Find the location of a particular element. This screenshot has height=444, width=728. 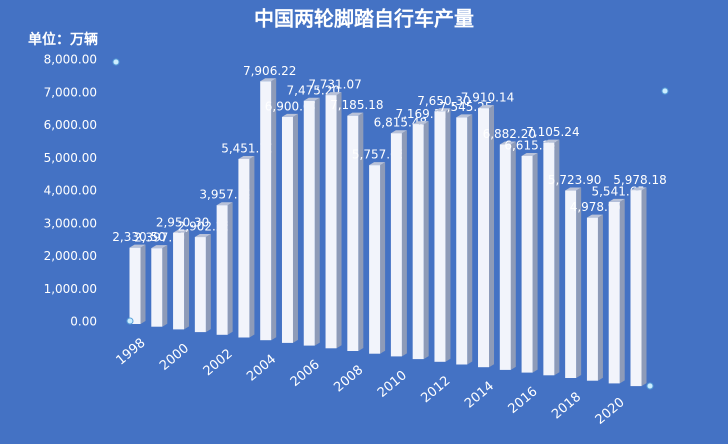

y-tick-label: 6,000.00 is located at coordinates (70, 125).